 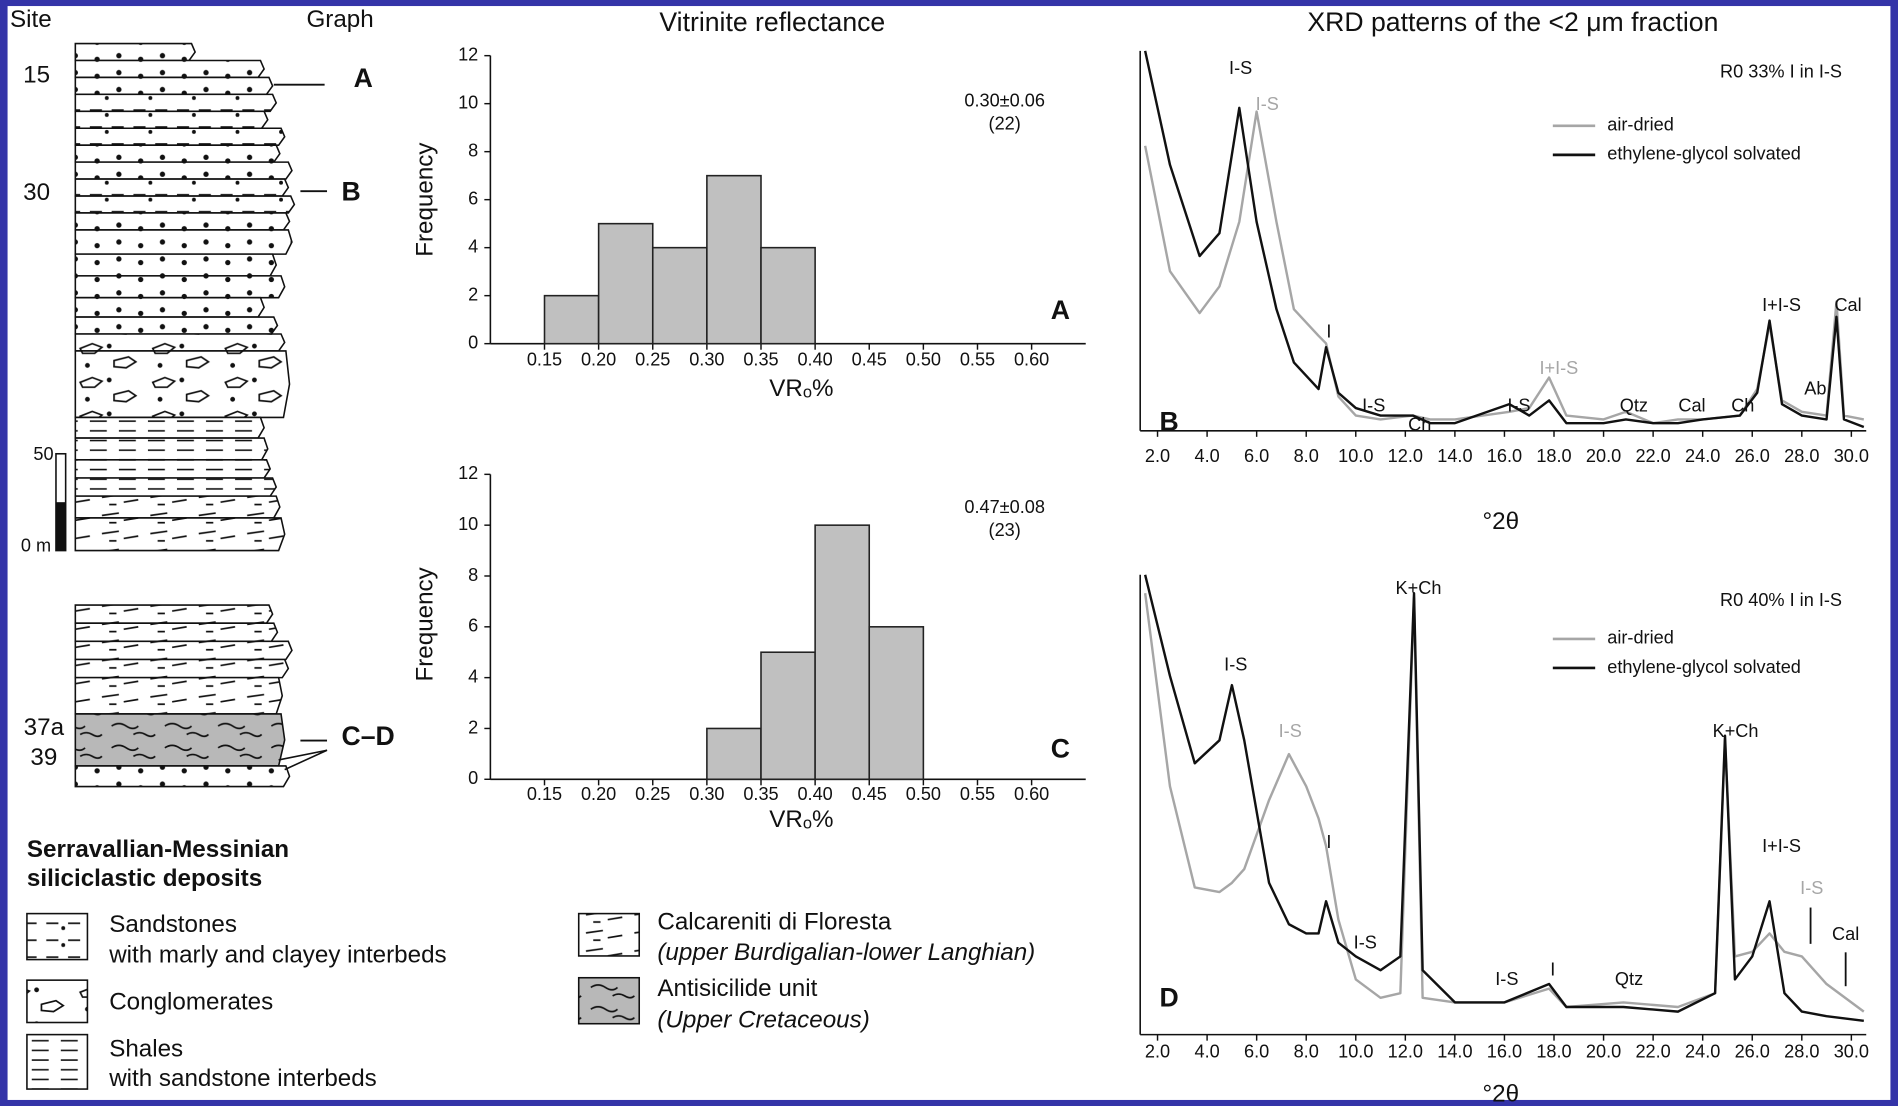 I want to click on x-tick-label: 14.0, so click(x=1454, y=1052).